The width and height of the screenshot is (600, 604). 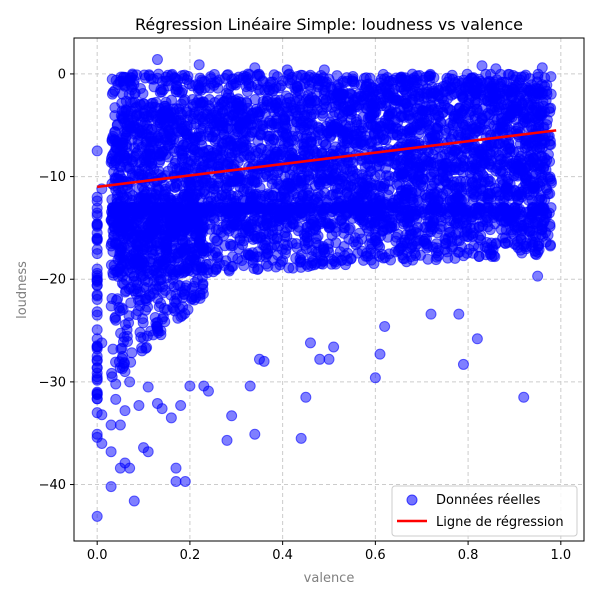 What do you see at coordinates (412, 500) in the screenshot?
I see `legend-scatter-marker` at bounding box center [412, 500].